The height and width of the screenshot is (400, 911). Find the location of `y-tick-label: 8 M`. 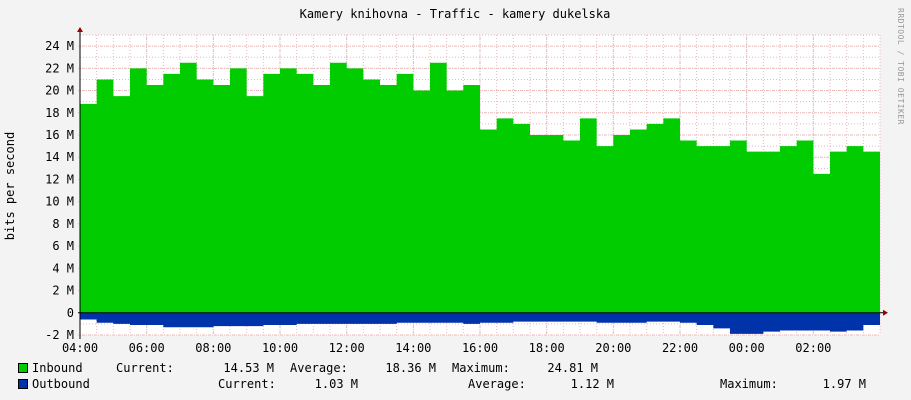

y-tick-label: 8 M is located at coordinates (63, 224).